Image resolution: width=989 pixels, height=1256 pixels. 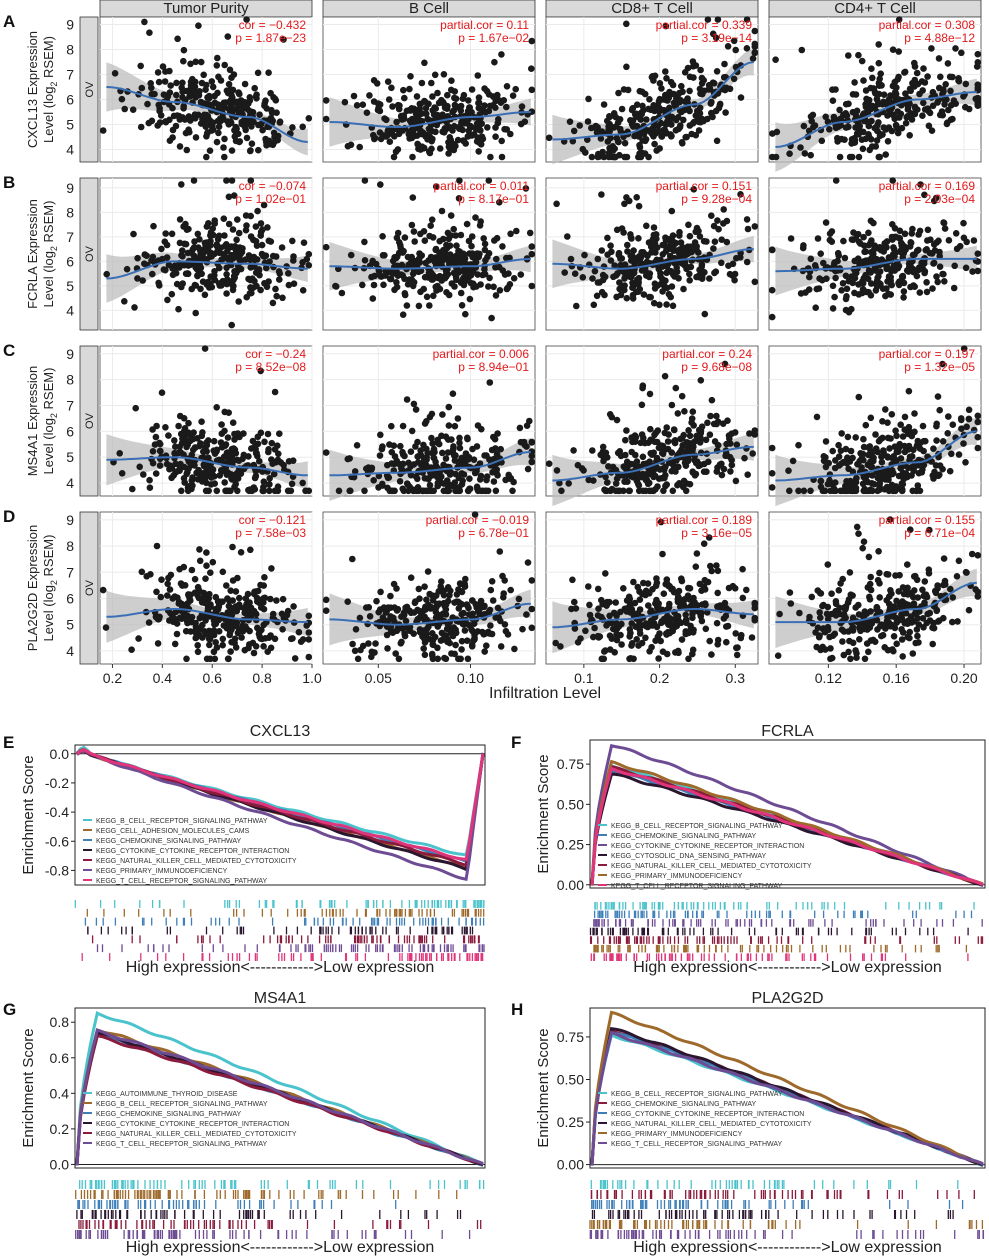 What do you see at coordinates (70, 598) in the screenshot?
I see `y-tick-label: 6` at bounding box center [70, 598].